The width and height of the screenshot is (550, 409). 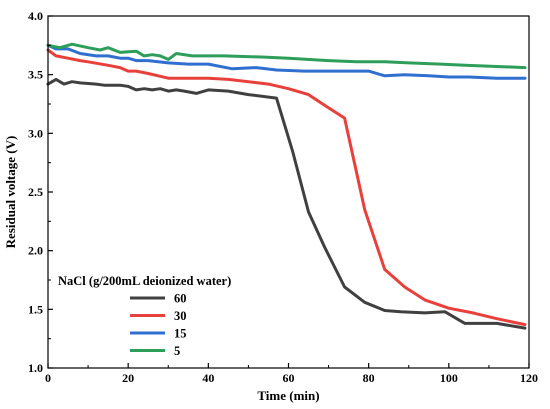 I want to click on legend: NaCl (g/200mL deionized water) 60 30 15 5, so click(x=144, y=316).